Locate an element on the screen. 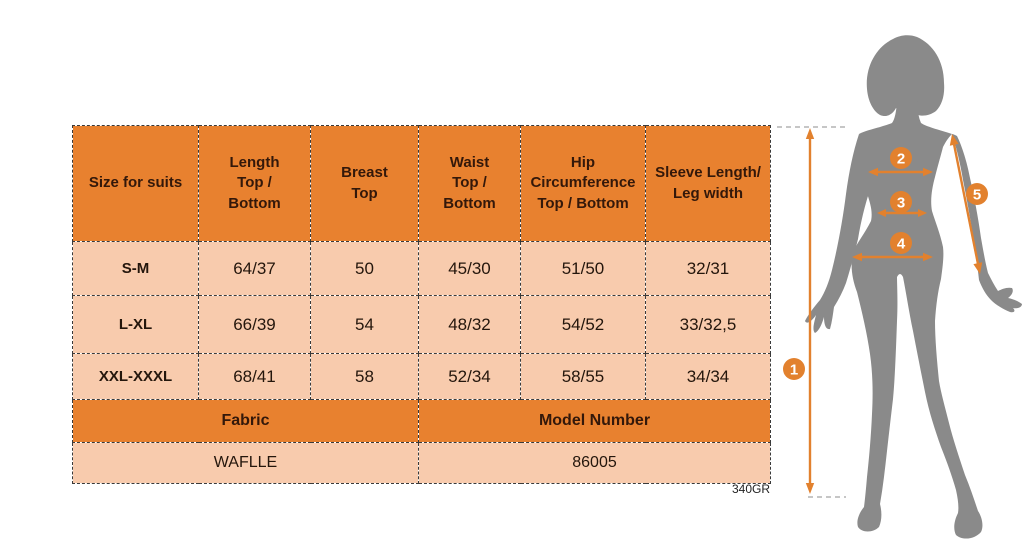 This screenshot has height=548, width=1024. marker-label-4: 4 is located at coordinates (901, 243).